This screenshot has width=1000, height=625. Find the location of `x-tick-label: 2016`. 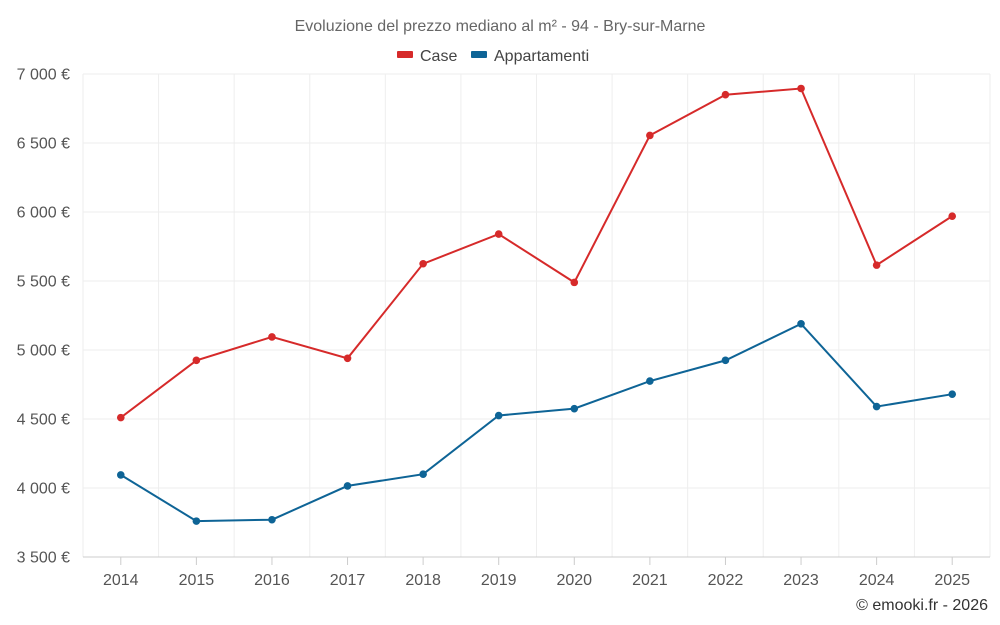

x-tick-label: 2016 is located at coordinates (272, 580).